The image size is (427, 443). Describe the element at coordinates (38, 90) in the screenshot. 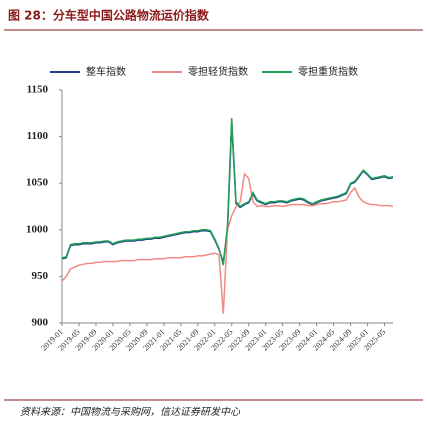

I see `y-tick-label: 1150` at that location.